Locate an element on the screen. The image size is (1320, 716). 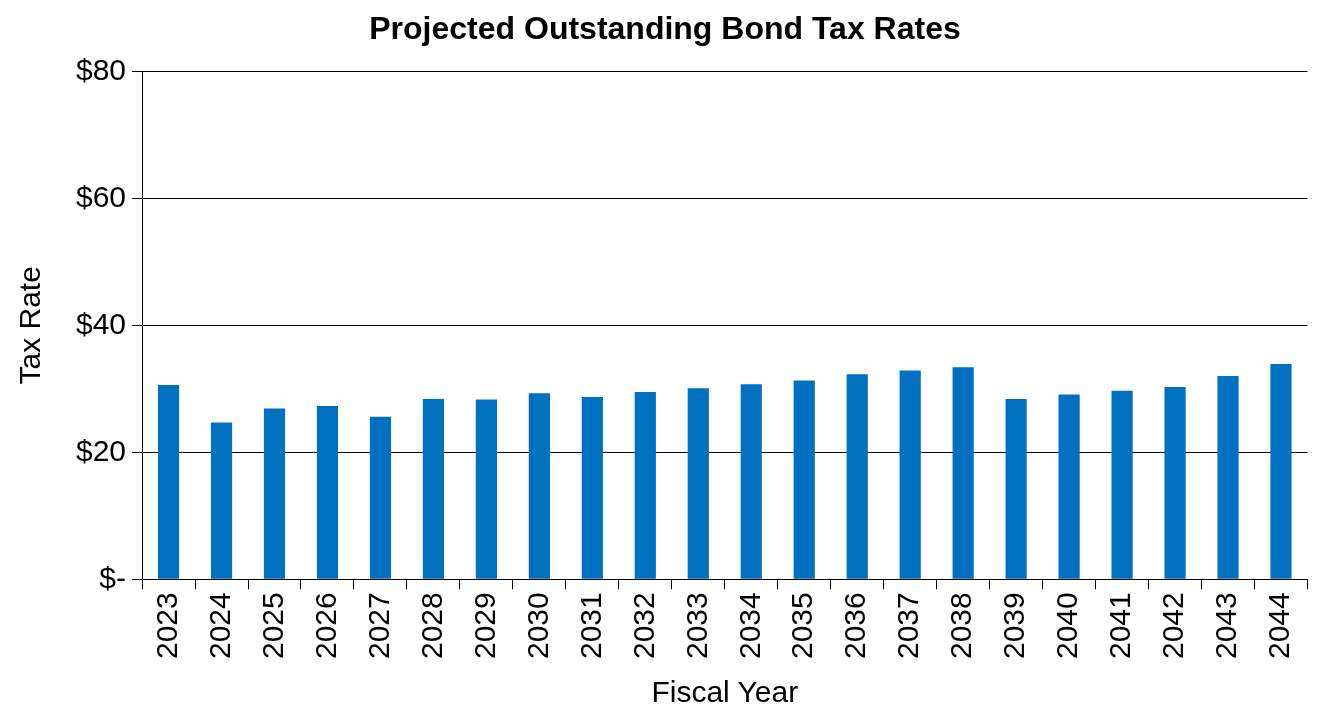
x-tick-label: 2025 is located at coordinates (272, 626).